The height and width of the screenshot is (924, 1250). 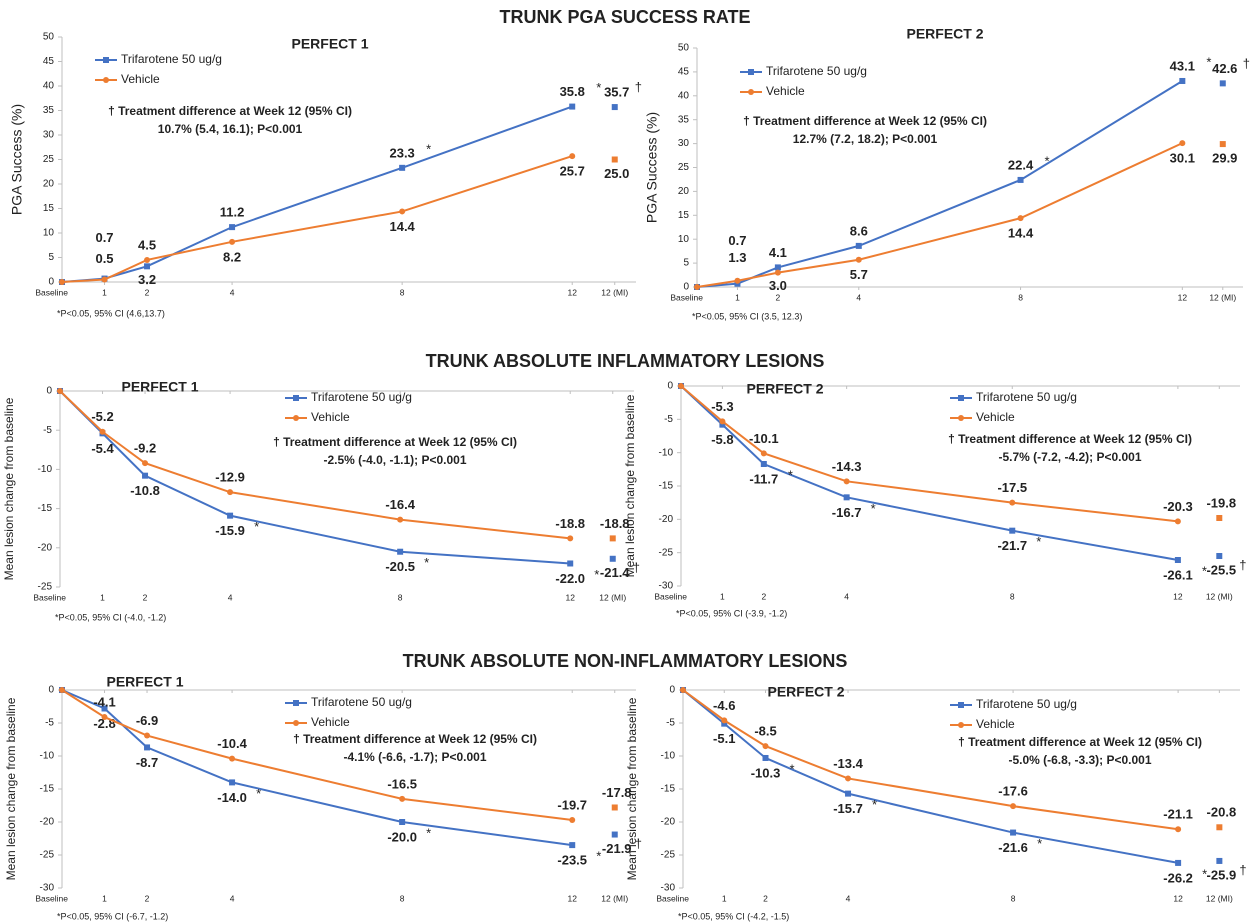 What do you see at coordinates (737, 257) in the screenshot?
I see `data-label: 1.3` at bounding box center [737, 257].